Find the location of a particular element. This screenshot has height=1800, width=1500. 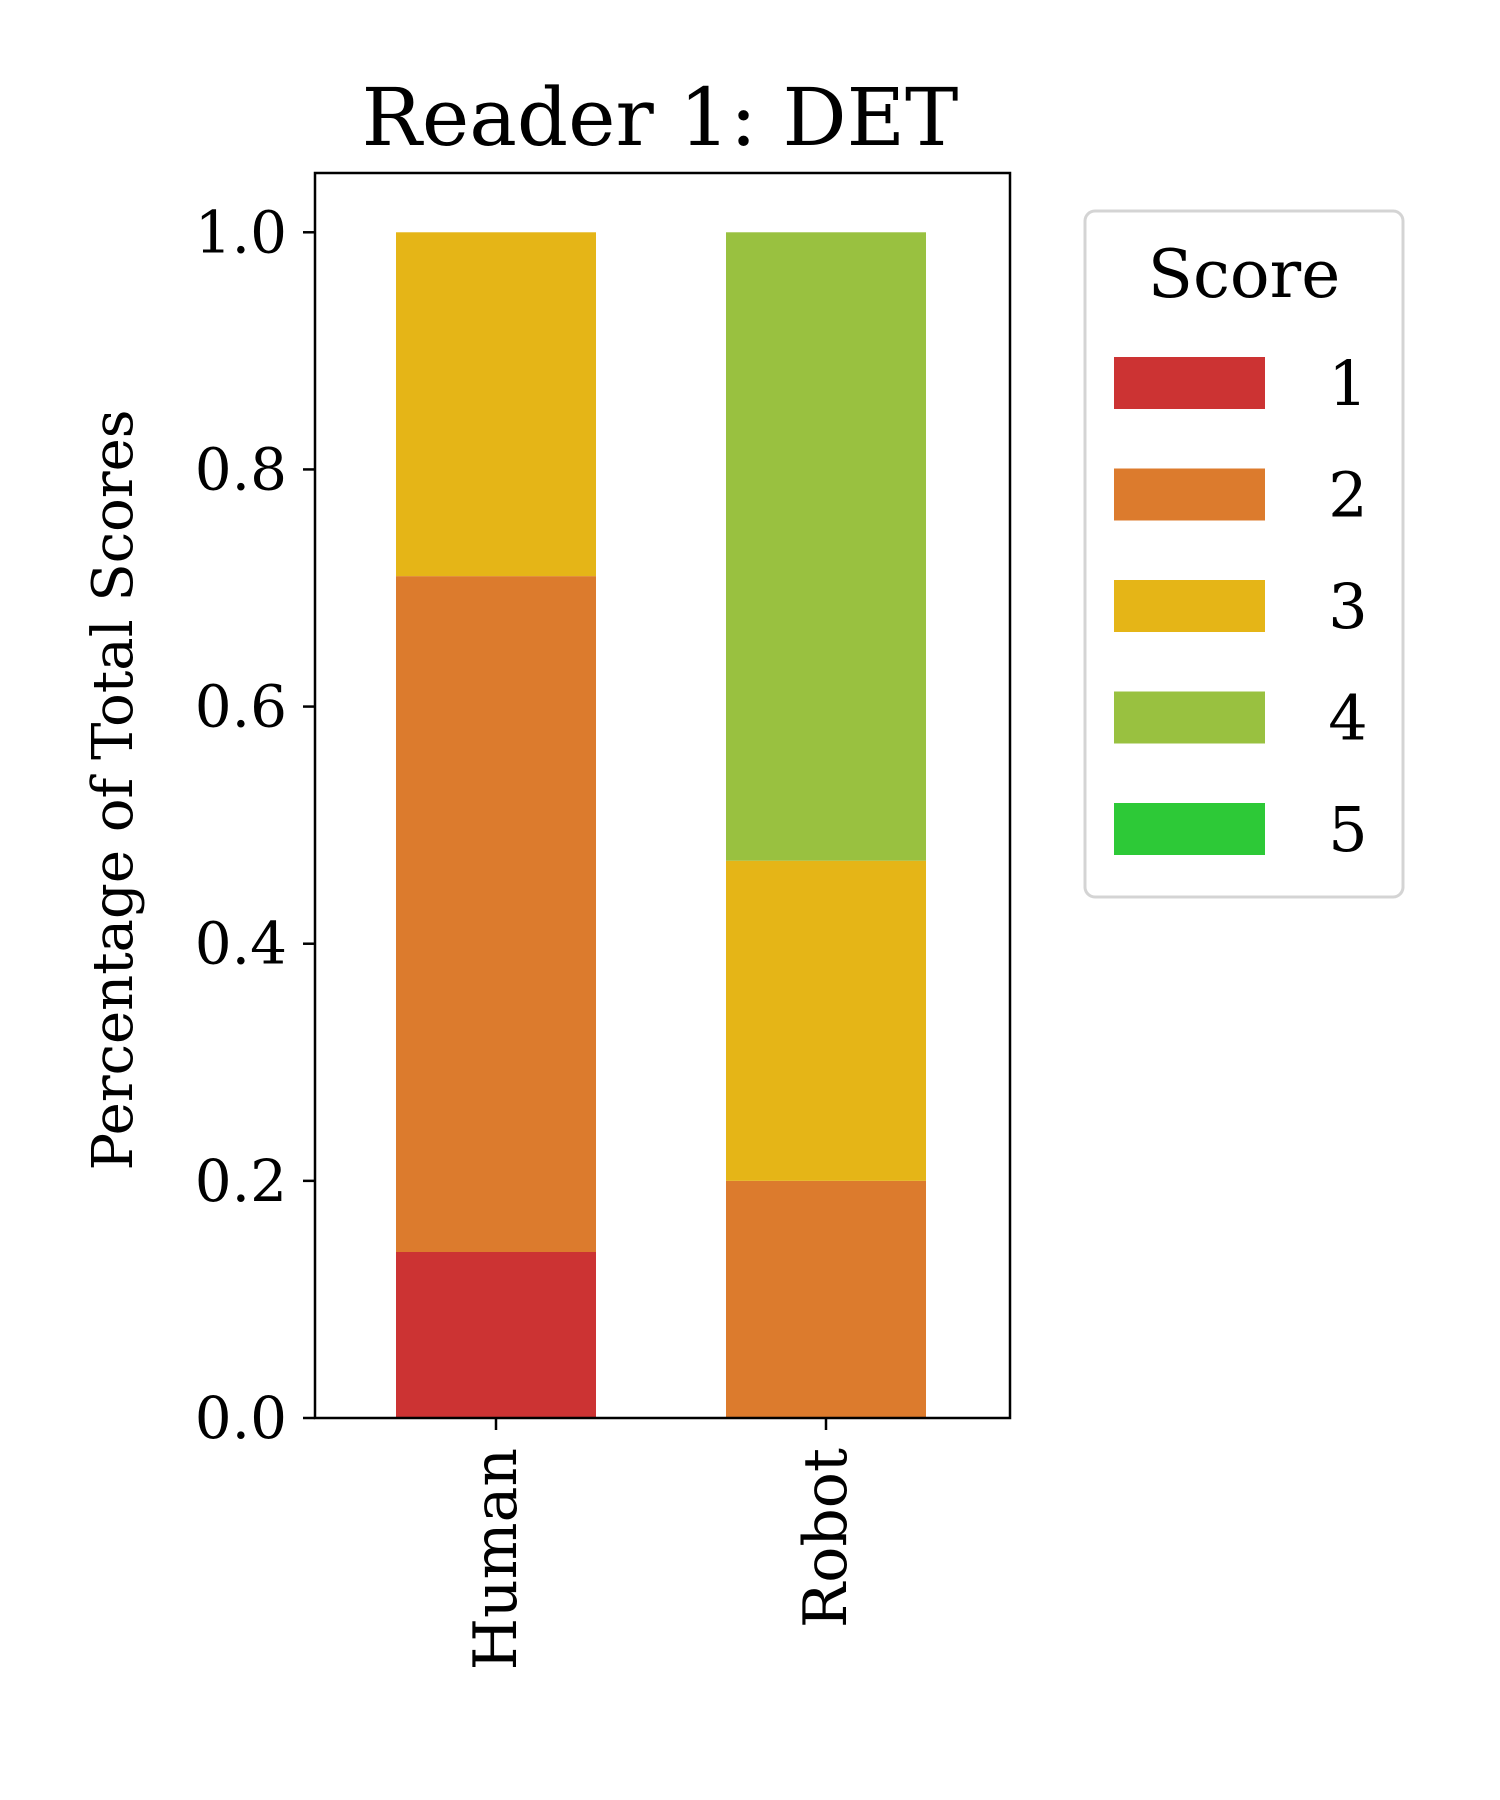

y-axis-ticks: 0.0 0.2 0.4 0.6 0.8 1.0 is located at coordinates (255, 825).